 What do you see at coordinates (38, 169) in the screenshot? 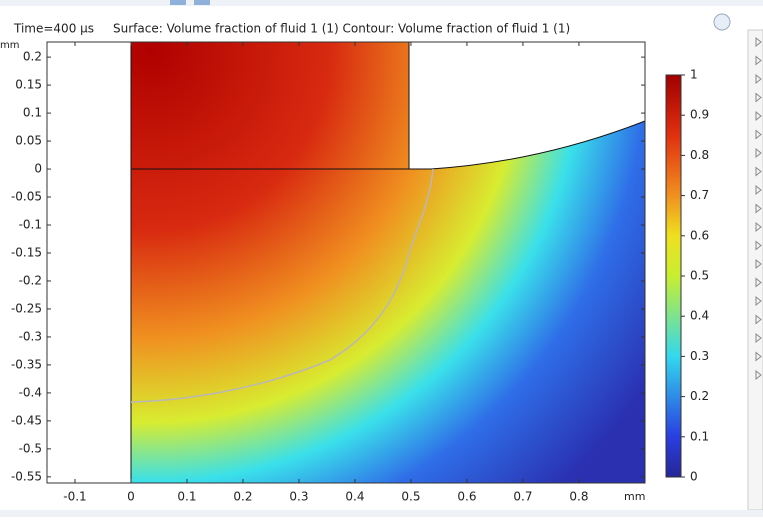
I see `y-tick-label: 0` at bounding box center [38, 169].